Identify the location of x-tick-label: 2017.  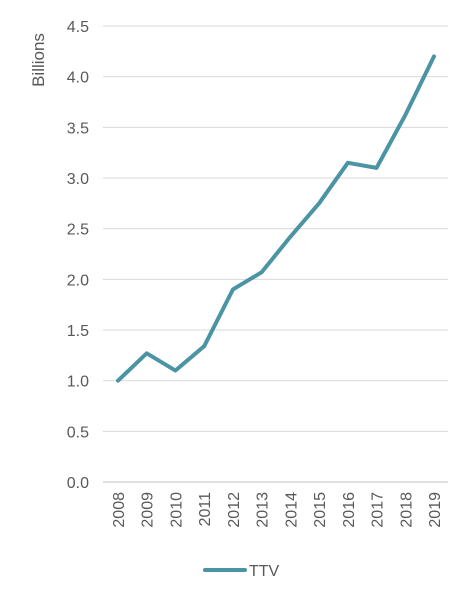
(378, 510).